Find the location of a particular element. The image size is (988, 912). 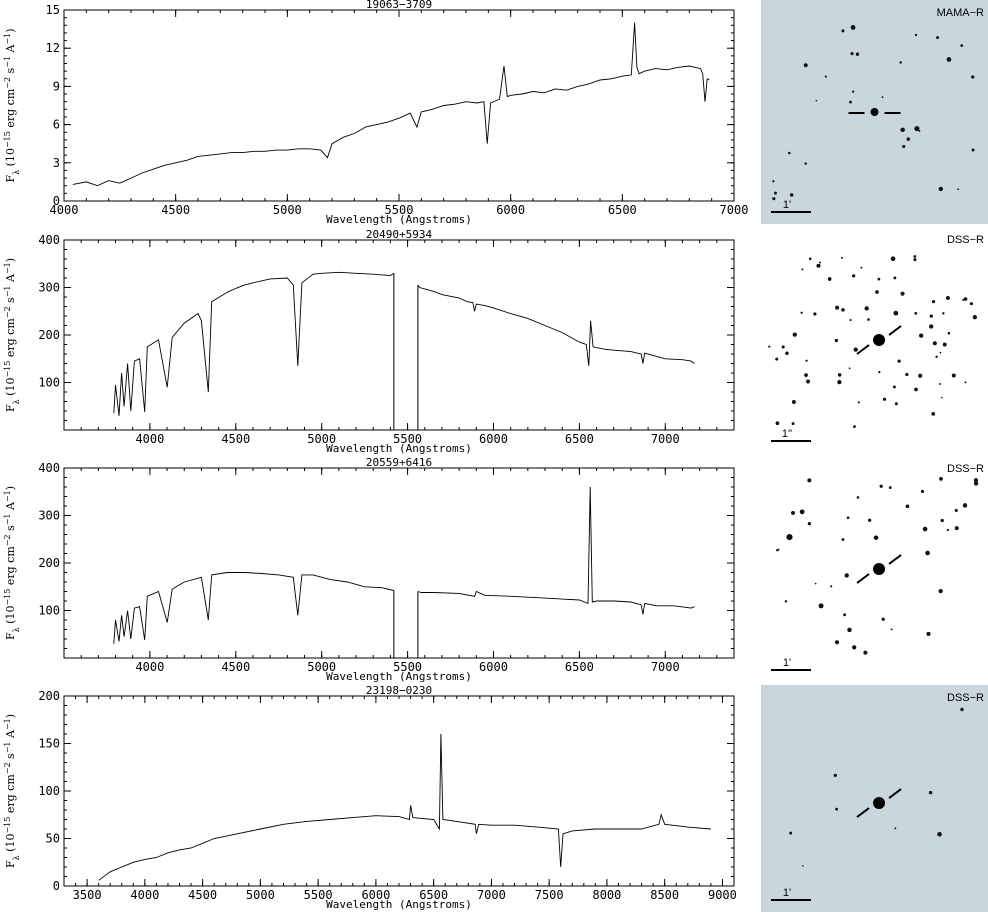

x-tick-label: 6500 is located at coordinates (579, 439).